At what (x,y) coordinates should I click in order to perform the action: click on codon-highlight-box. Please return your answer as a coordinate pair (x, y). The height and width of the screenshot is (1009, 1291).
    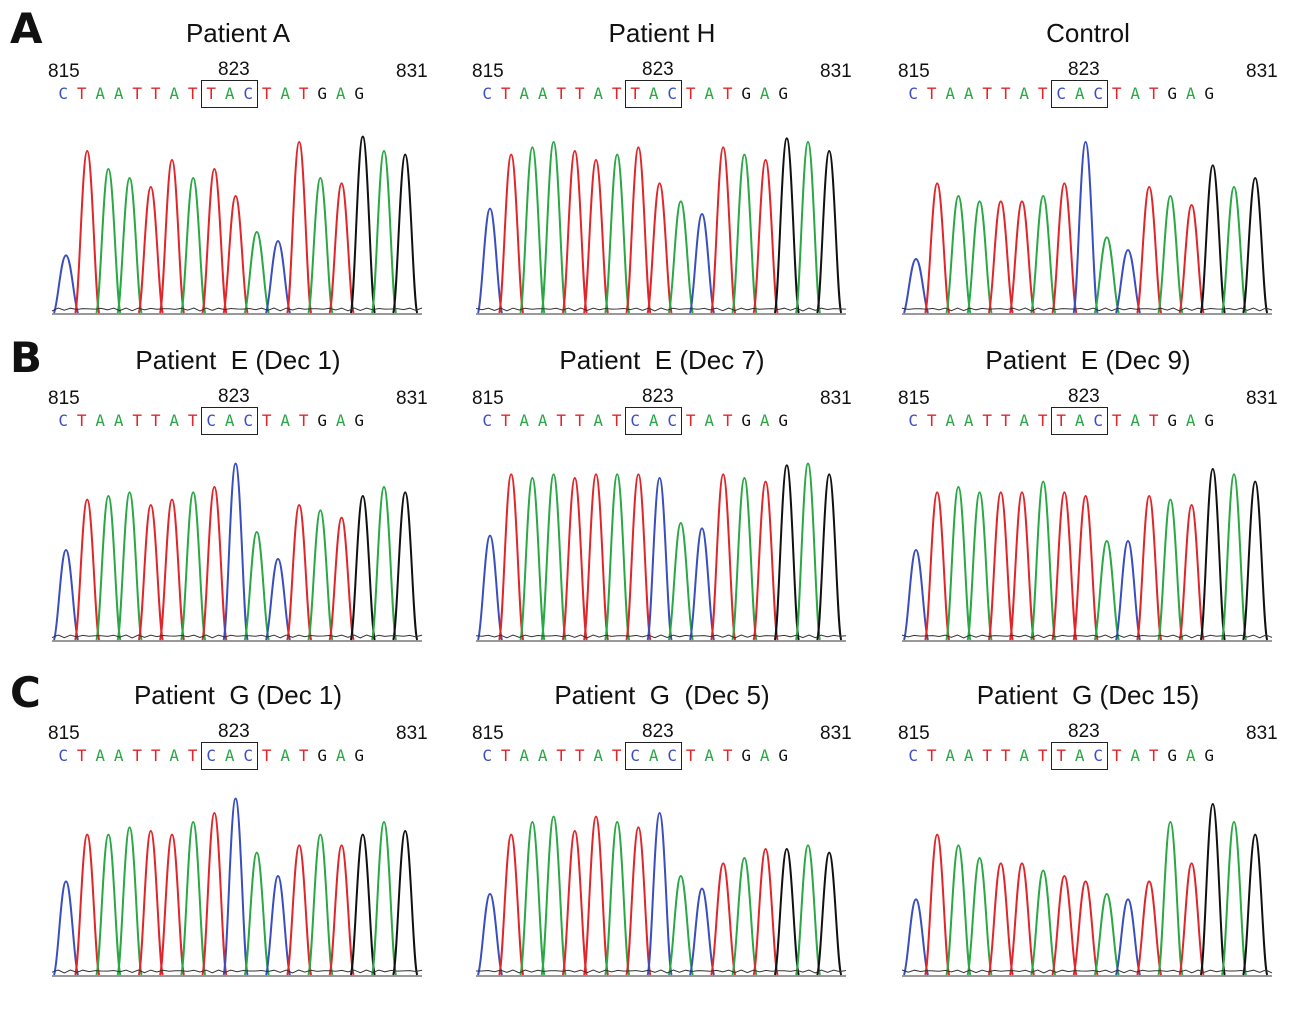
    Looking at the image, I should click on (653, 421).